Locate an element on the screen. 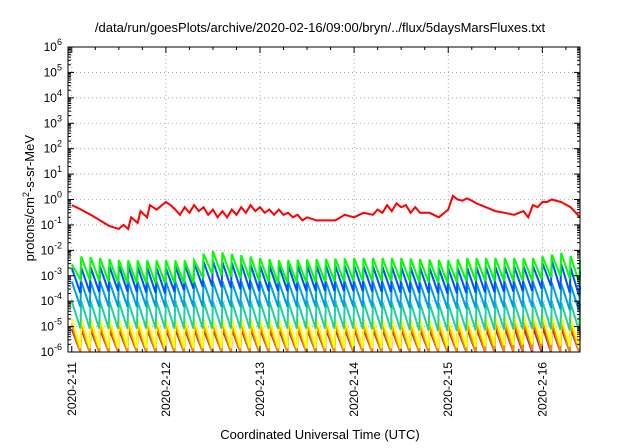  y-tick-exponent: -1 is located at coordinates (58, 220).